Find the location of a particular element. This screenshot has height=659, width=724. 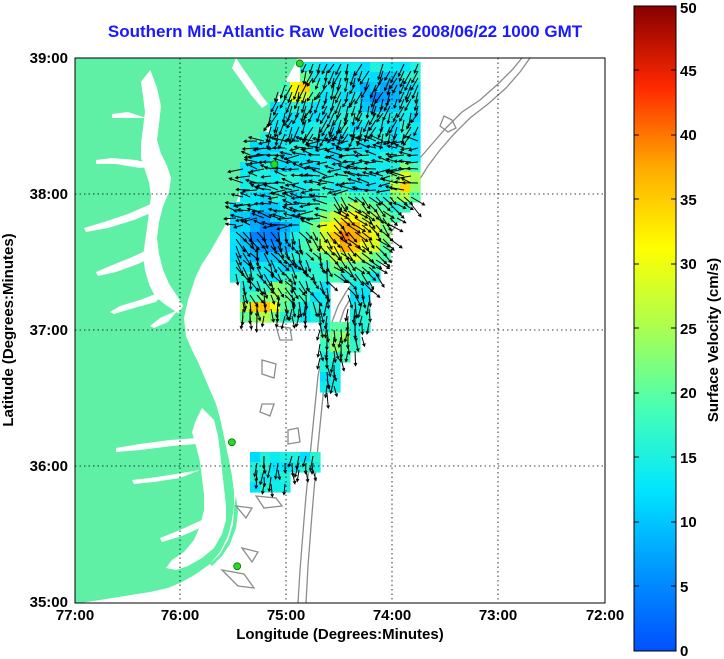

colorbar-tick: 25 is located at coordinates (688, 329).